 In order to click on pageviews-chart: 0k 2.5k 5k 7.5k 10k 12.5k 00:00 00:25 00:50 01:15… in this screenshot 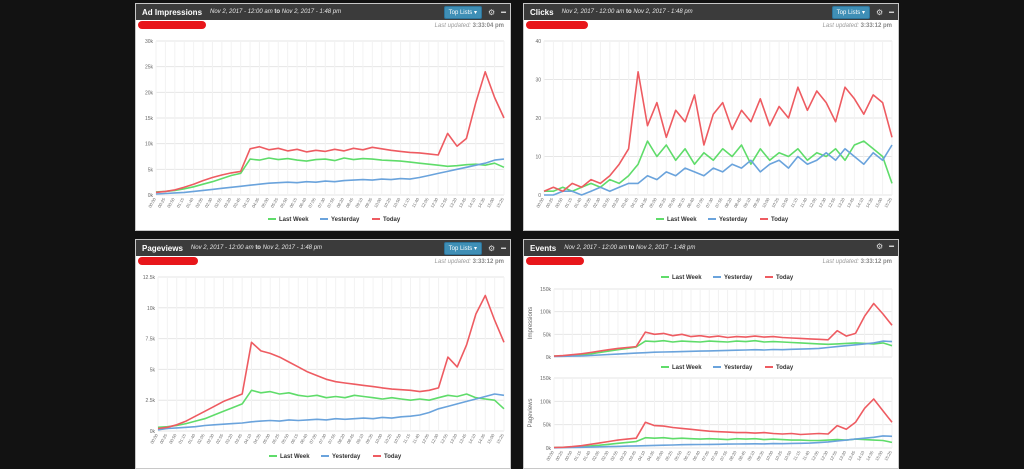, I will do `click(324, 367)`.